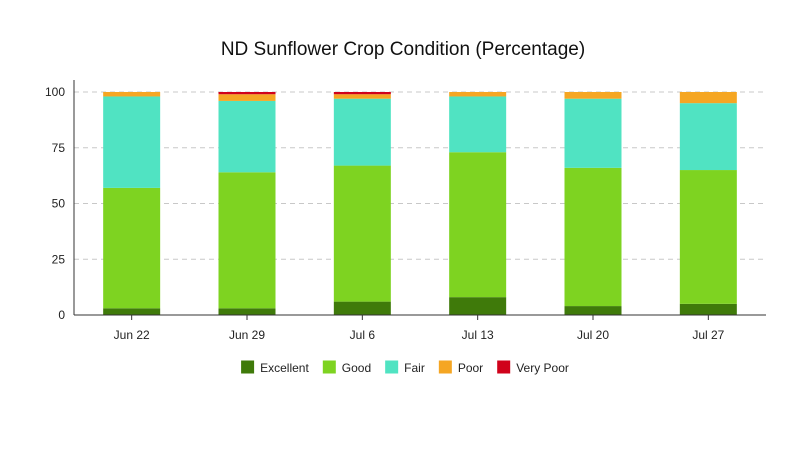 This screenshot has height=450, width=800. Describe the element at coordinates (478, 335) in the screenshot. I see `x-tick-label: Jul 13` at that location.